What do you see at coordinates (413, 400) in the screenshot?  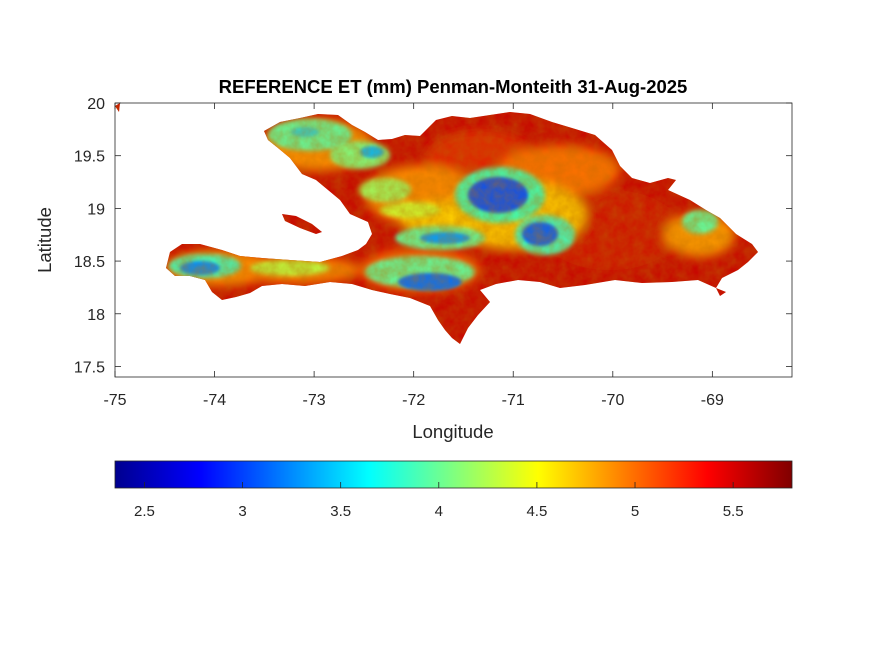 I see `x-tick-label: -72` at bounding box center [413, 400].